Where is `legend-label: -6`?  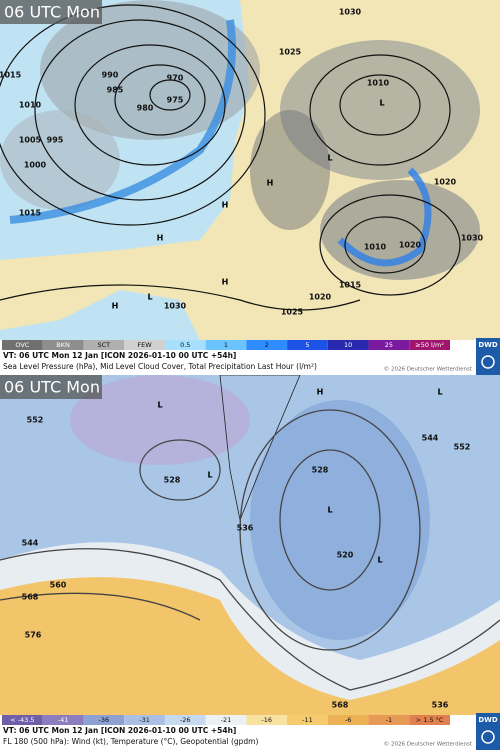 legend-label: -6 is located at coordinates (348, 720).